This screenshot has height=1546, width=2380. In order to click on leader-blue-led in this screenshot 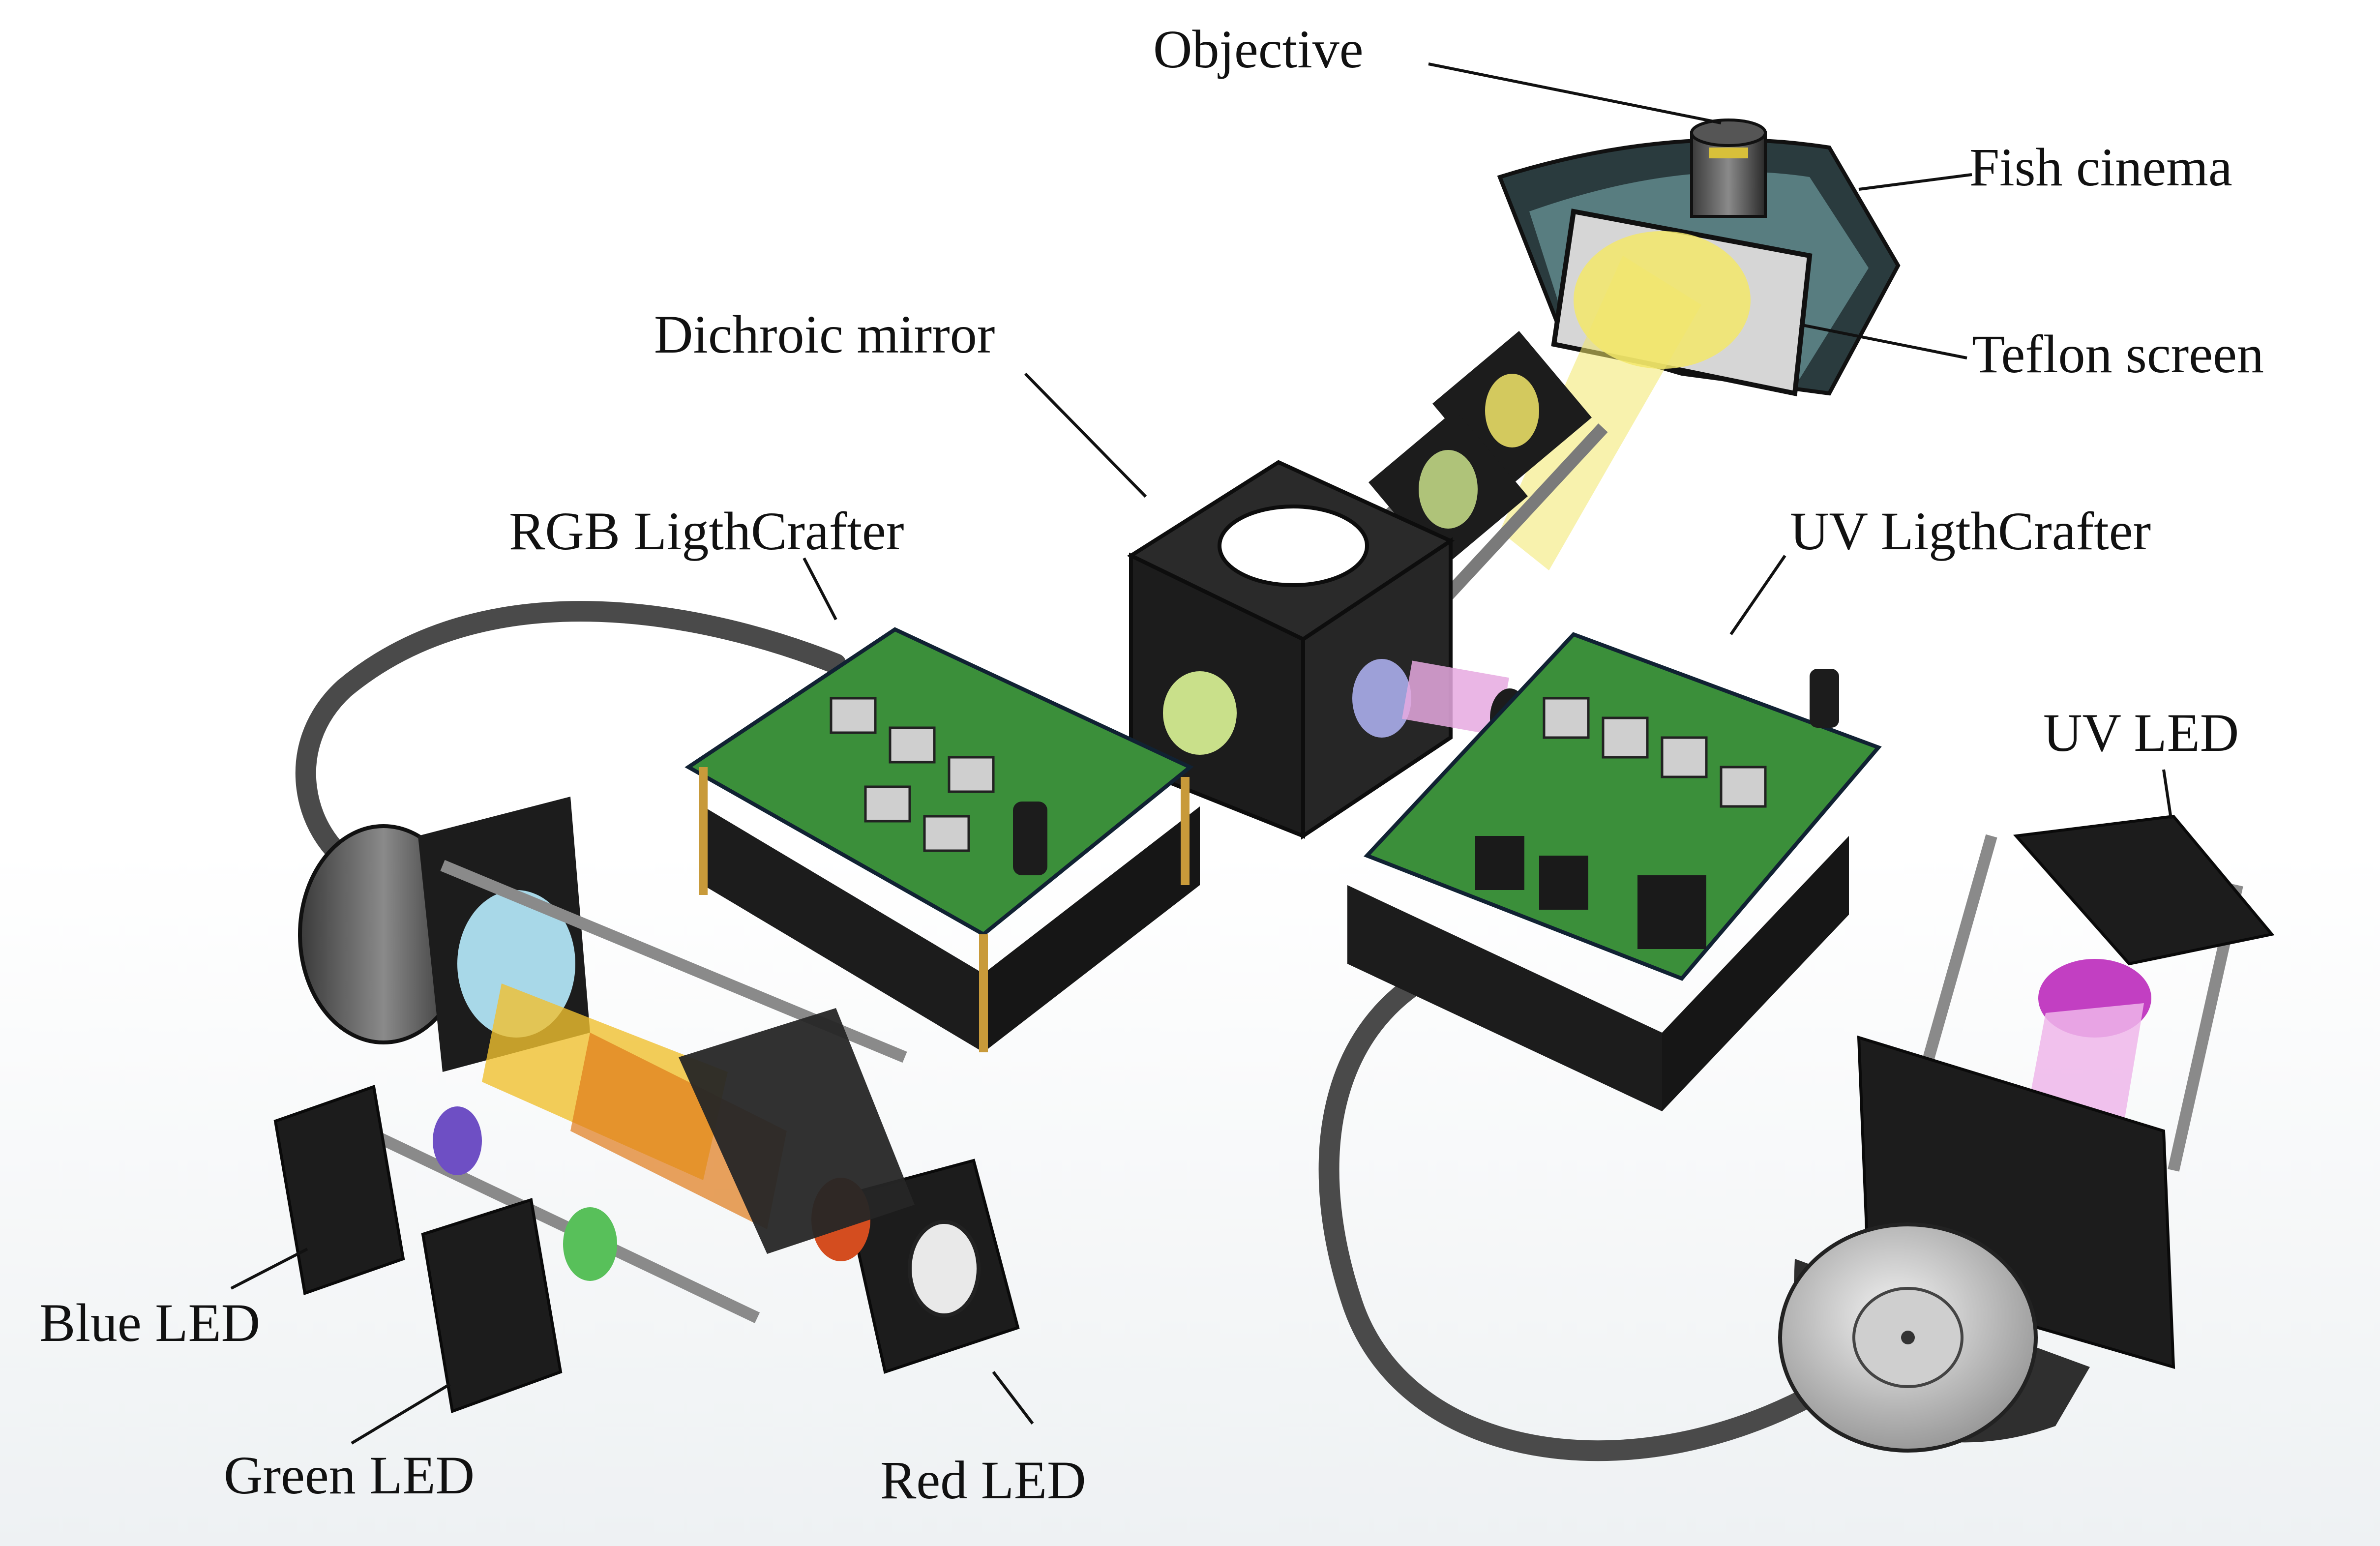, I will do `click(269, 1269)`.